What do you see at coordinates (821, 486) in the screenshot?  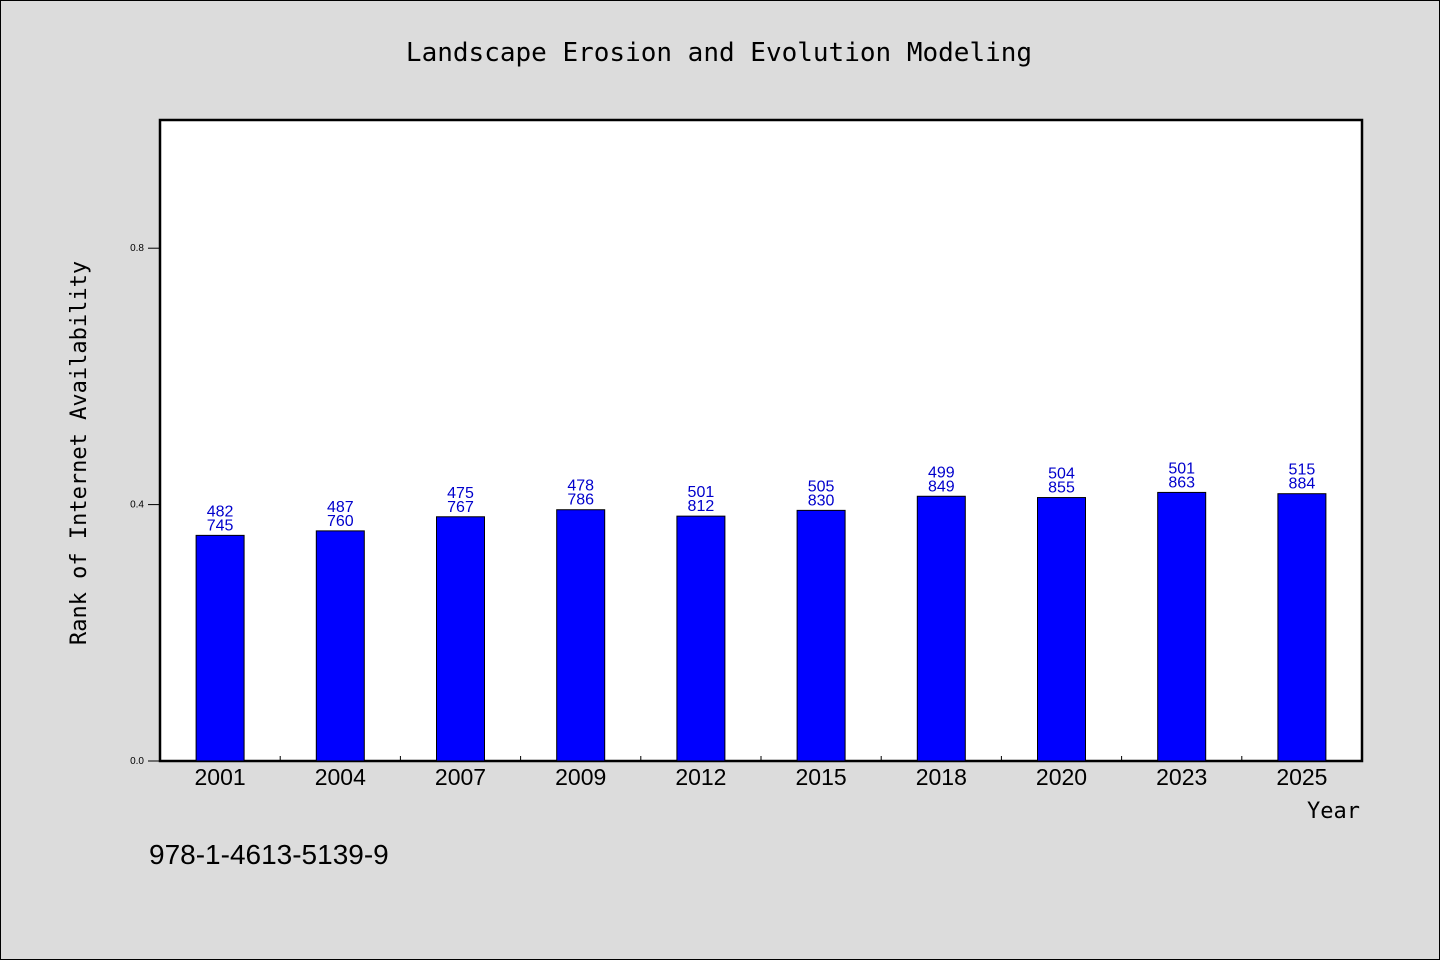 I see `data-label-top-2015: 505` at bounding box center [821, 486].